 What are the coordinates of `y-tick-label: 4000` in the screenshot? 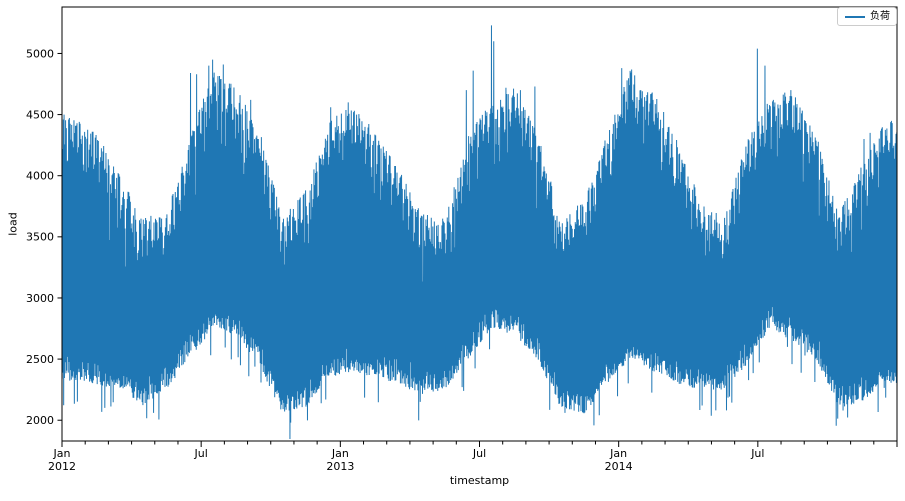 It's located at (40, 176).